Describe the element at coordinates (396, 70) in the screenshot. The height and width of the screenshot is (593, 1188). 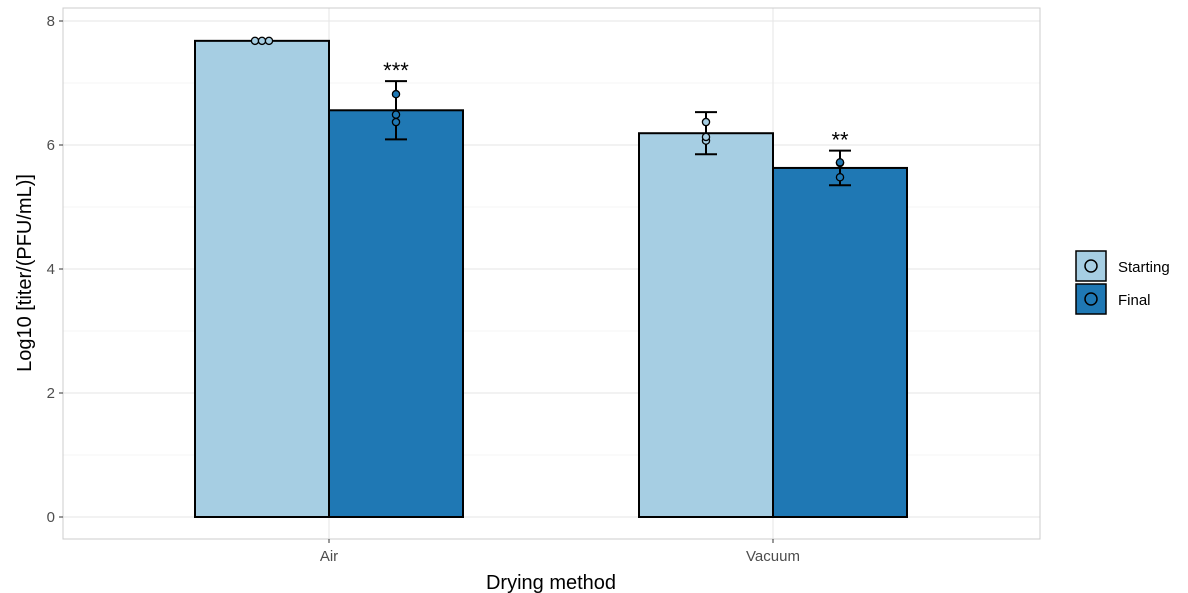
I see `significance-label: ***` at that location.